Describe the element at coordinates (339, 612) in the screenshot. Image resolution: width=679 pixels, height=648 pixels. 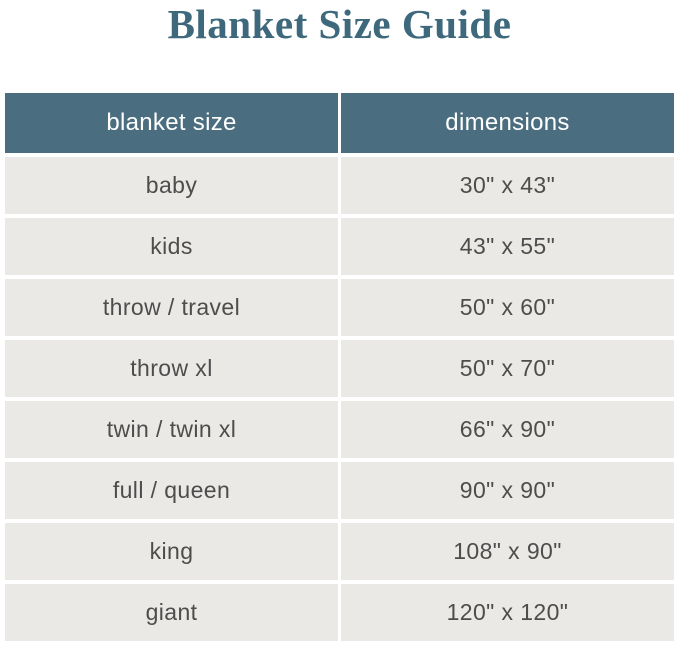
I see `table-row: giant 120" x 120"` at that location.